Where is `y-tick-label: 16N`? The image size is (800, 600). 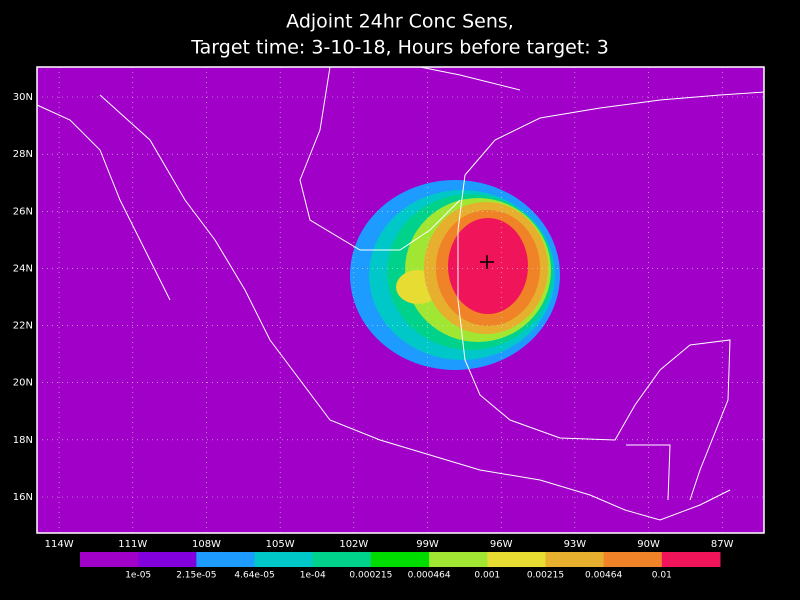 y-tick-label: 16N is located at coordinates (23, 497).